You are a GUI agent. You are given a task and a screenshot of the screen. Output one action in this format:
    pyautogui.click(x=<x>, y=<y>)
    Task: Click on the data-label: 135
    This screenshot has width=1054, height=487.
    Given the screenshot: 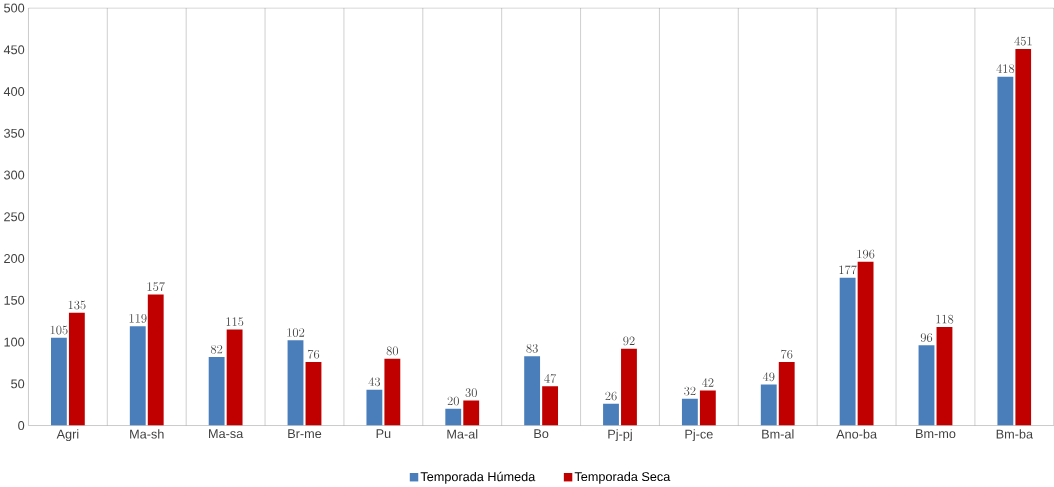 What is the action you would take?
    pyautogui.click(x=77, y=305)
    